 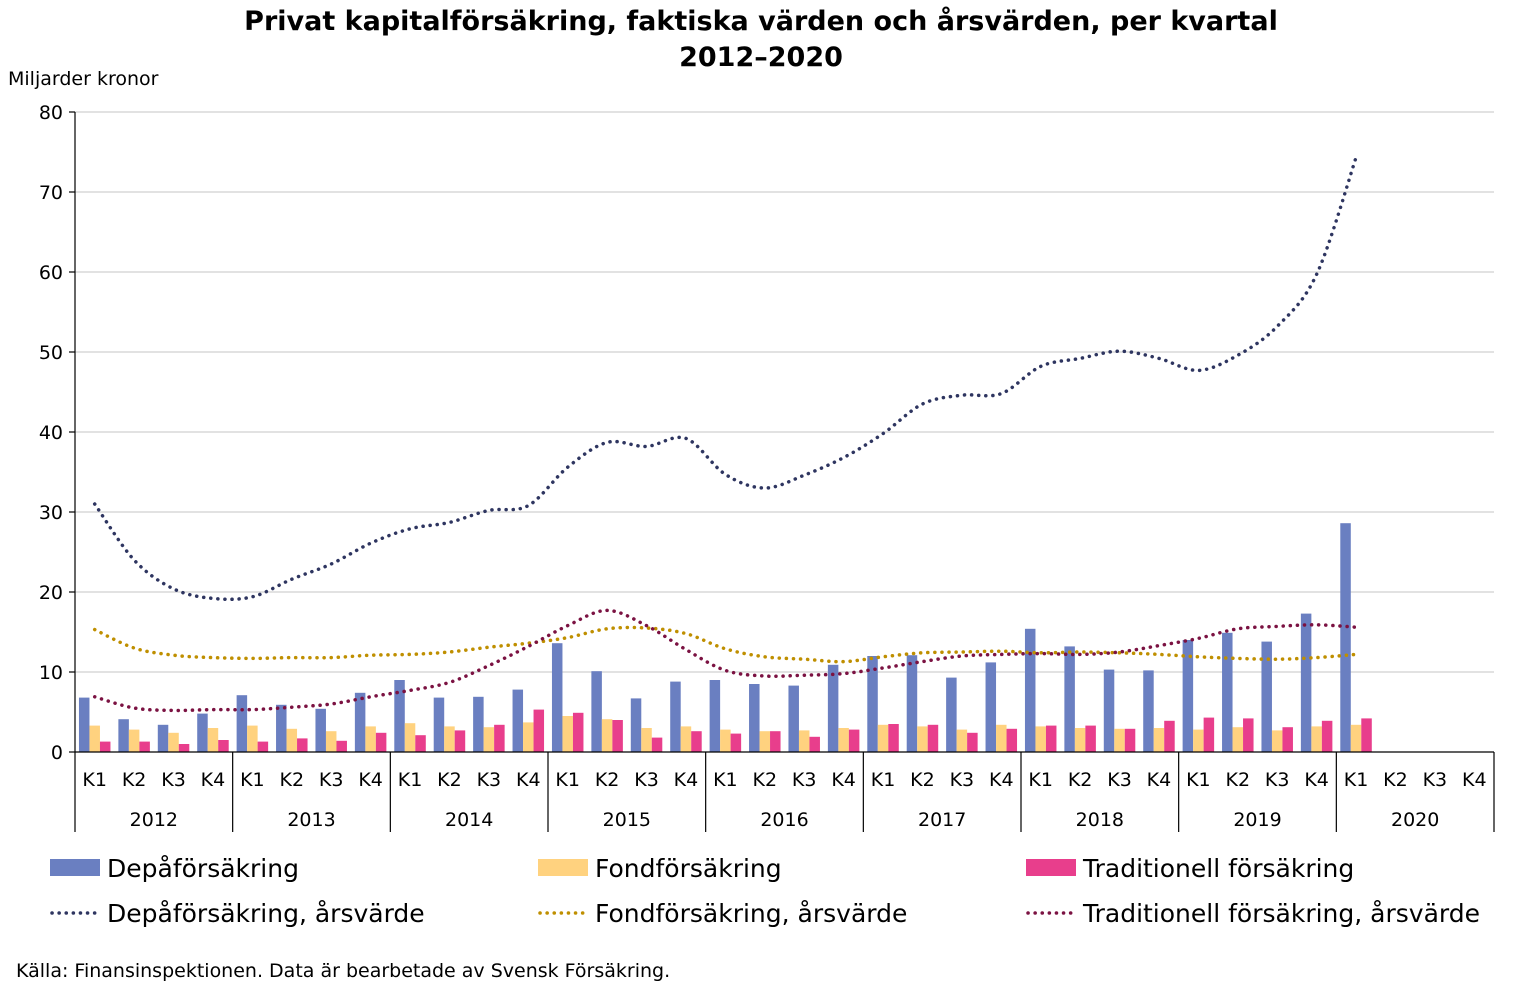 What do you see at coordinates (627, 820) in the screenshot?
I see `year-label: 2015` at bounding box center [627, 820].